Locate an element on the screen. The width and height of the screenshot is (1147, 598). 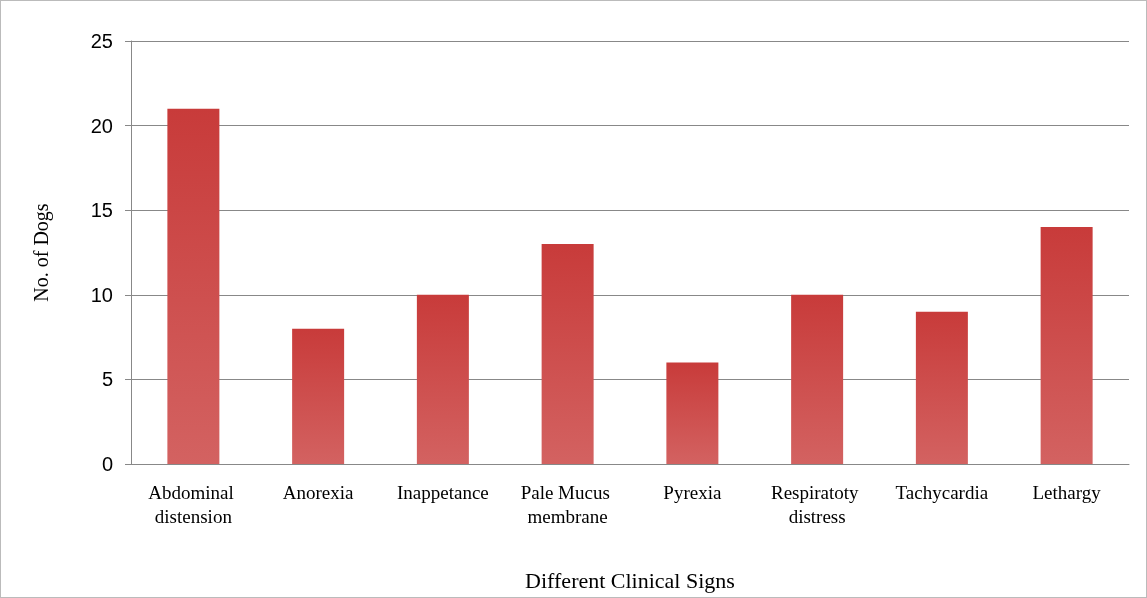
x-tick-label: Tachycardia is located at coordinates (942, 492).